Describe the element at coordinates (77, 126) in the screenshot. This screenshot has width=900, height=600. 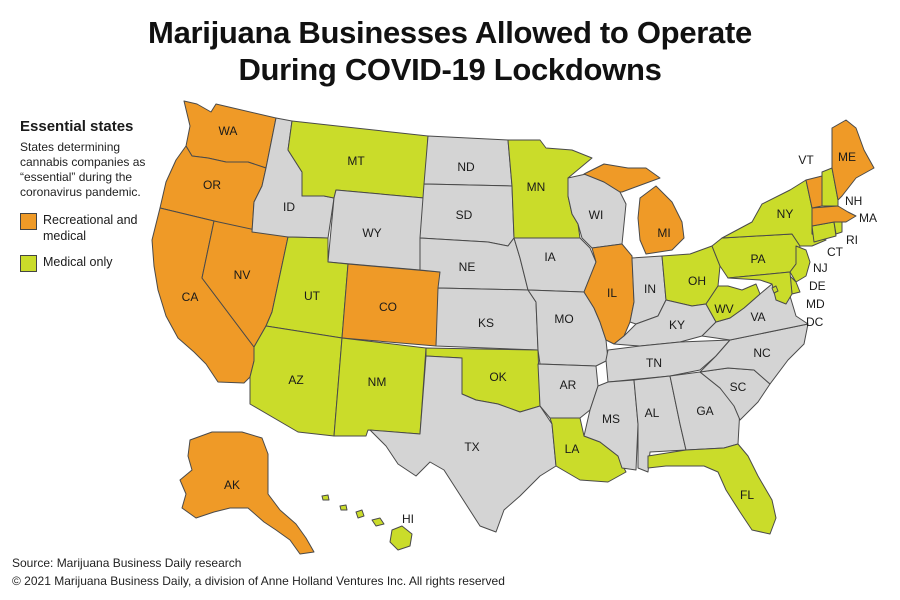
I see `legend-heading: Essential states` at that location.